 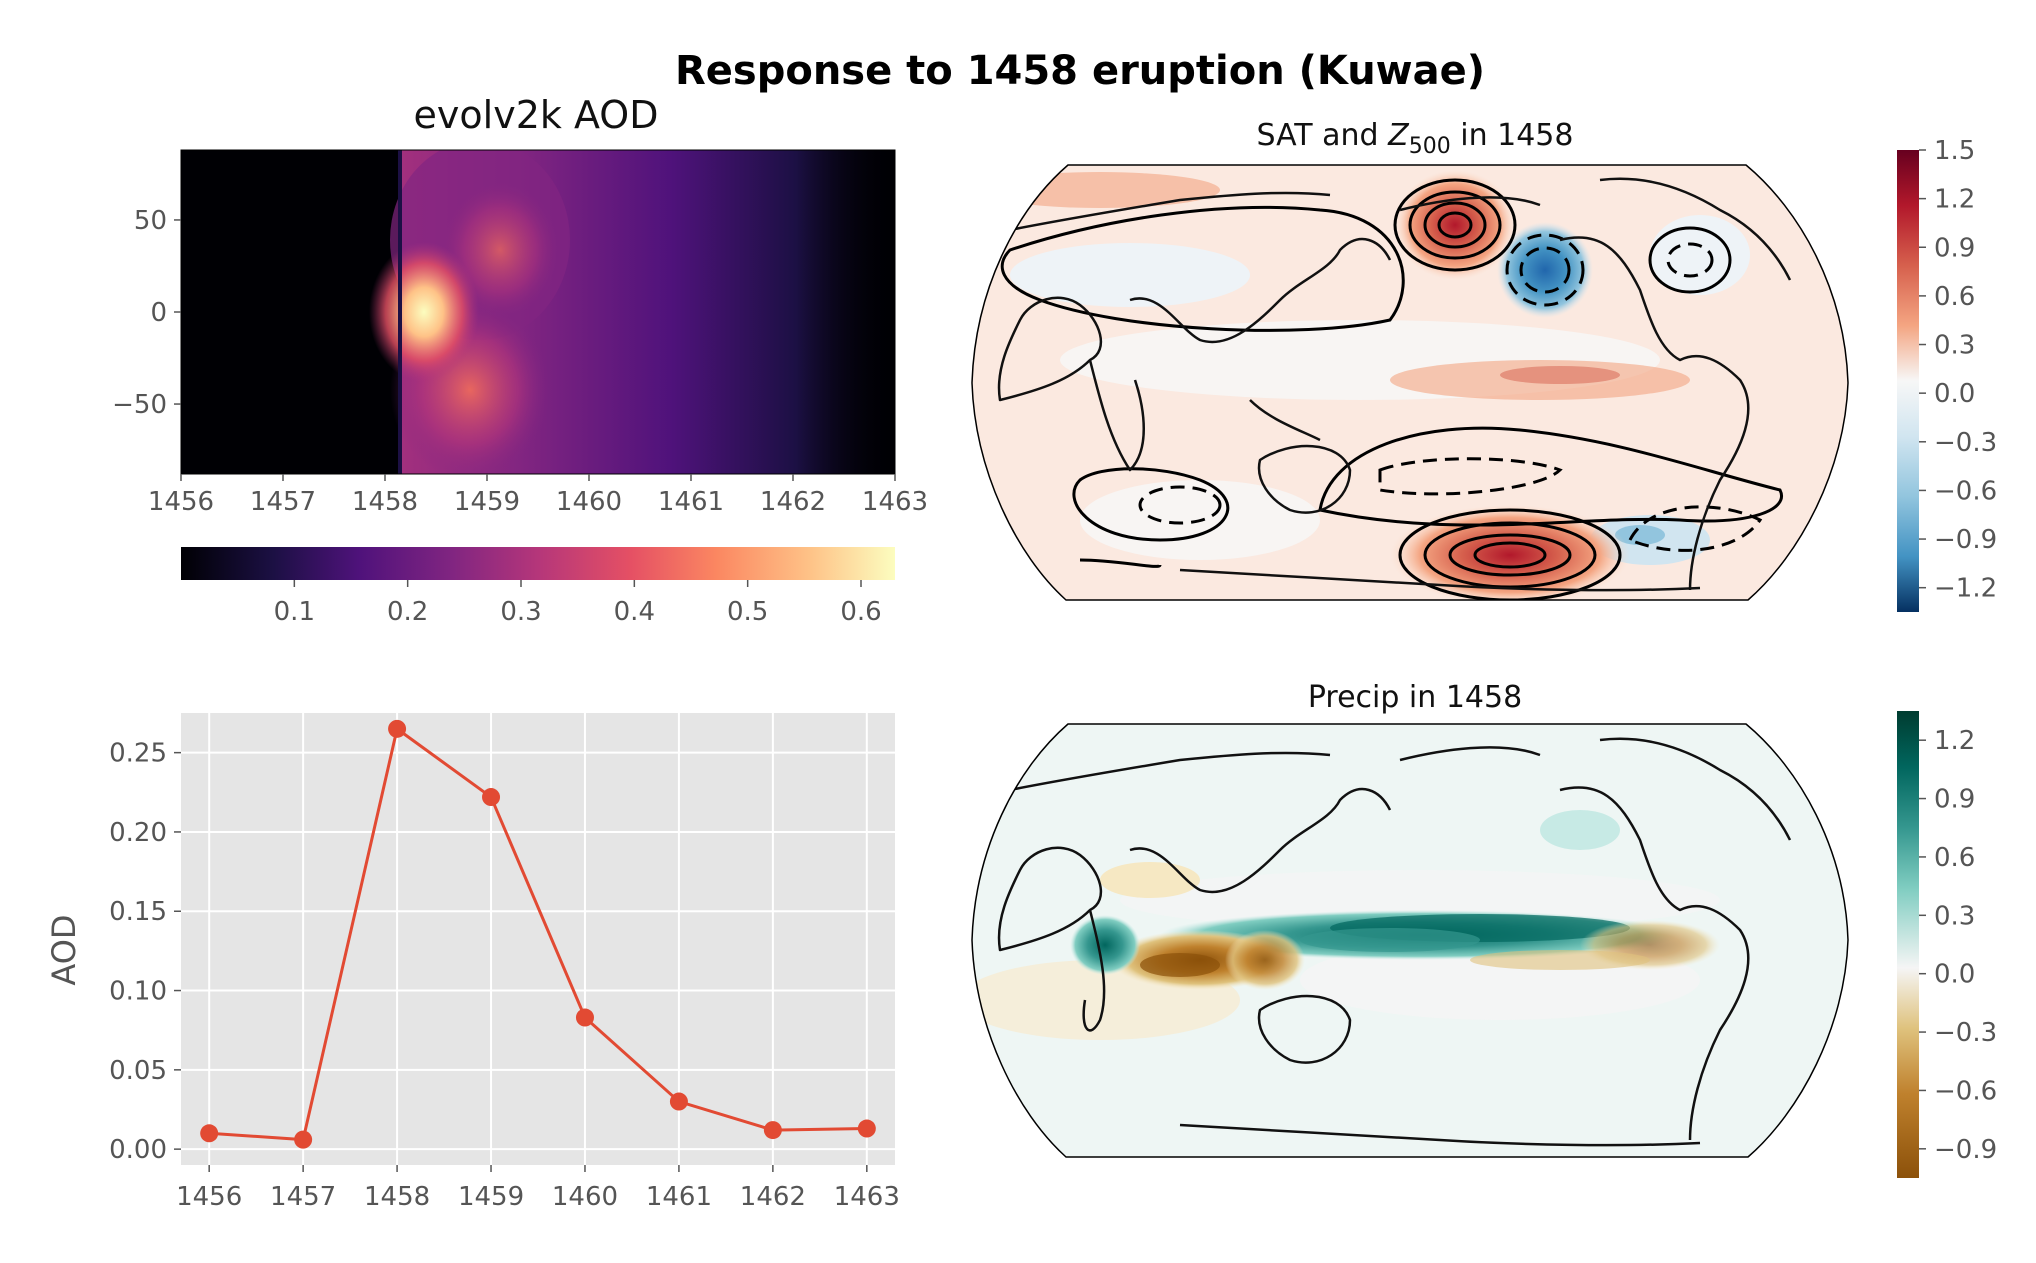 I want to click on y-tick-label: 0, so click(x=158, y=313).